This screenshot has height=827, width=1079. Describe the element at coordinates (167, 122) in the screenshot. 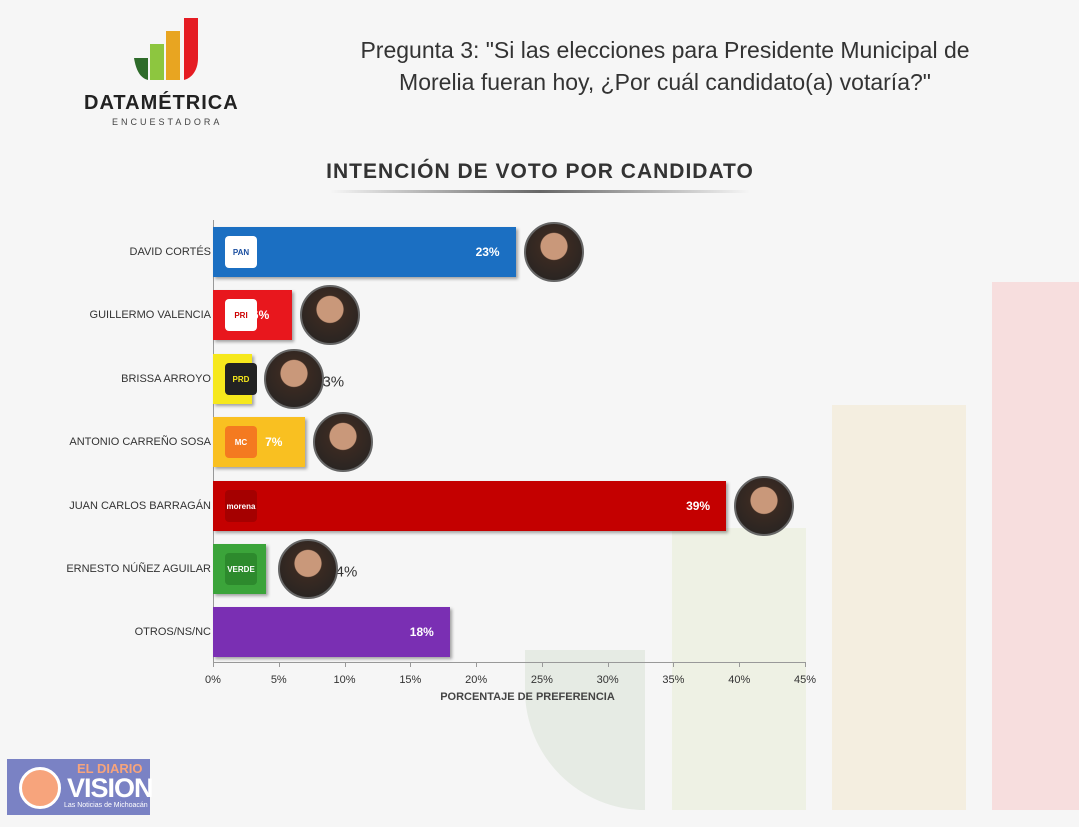

I see `logo-subtitle: ENCUESTADORA` at that location.